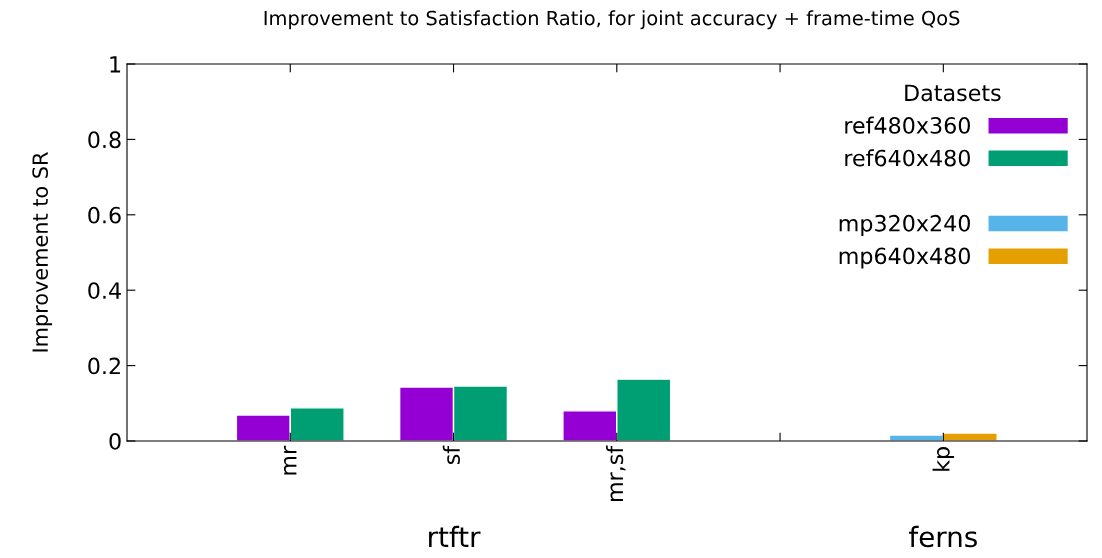 The width and height of the screenshot is (1102, 558). I want to click on legend-label: ref640x480, so click(907, 158).